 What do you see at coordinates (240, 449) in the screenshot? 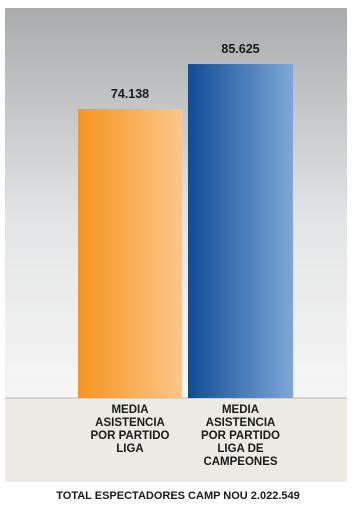
I see `category-label-line: LIGA DE` at bounding box center [240, 449].